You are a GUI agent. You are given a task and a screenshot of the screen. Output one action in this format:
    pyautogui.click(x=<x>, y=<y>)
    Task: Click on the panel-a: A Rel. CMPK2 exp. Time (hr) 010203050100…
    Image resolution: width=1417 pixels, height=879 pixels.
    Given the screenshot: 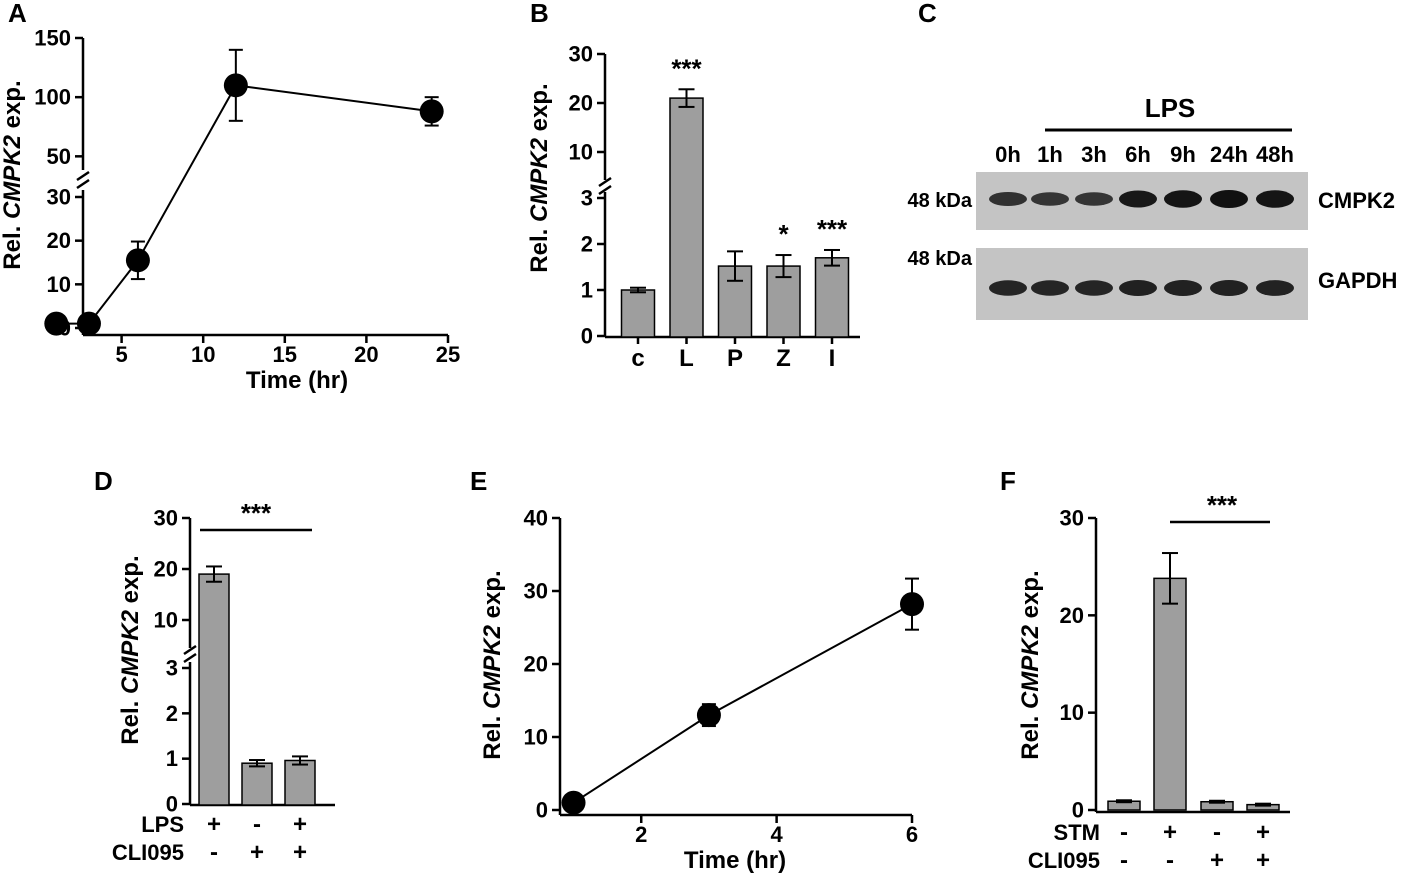 What is the action you would take?
    pyautogui.click(x=230, y=197)
    